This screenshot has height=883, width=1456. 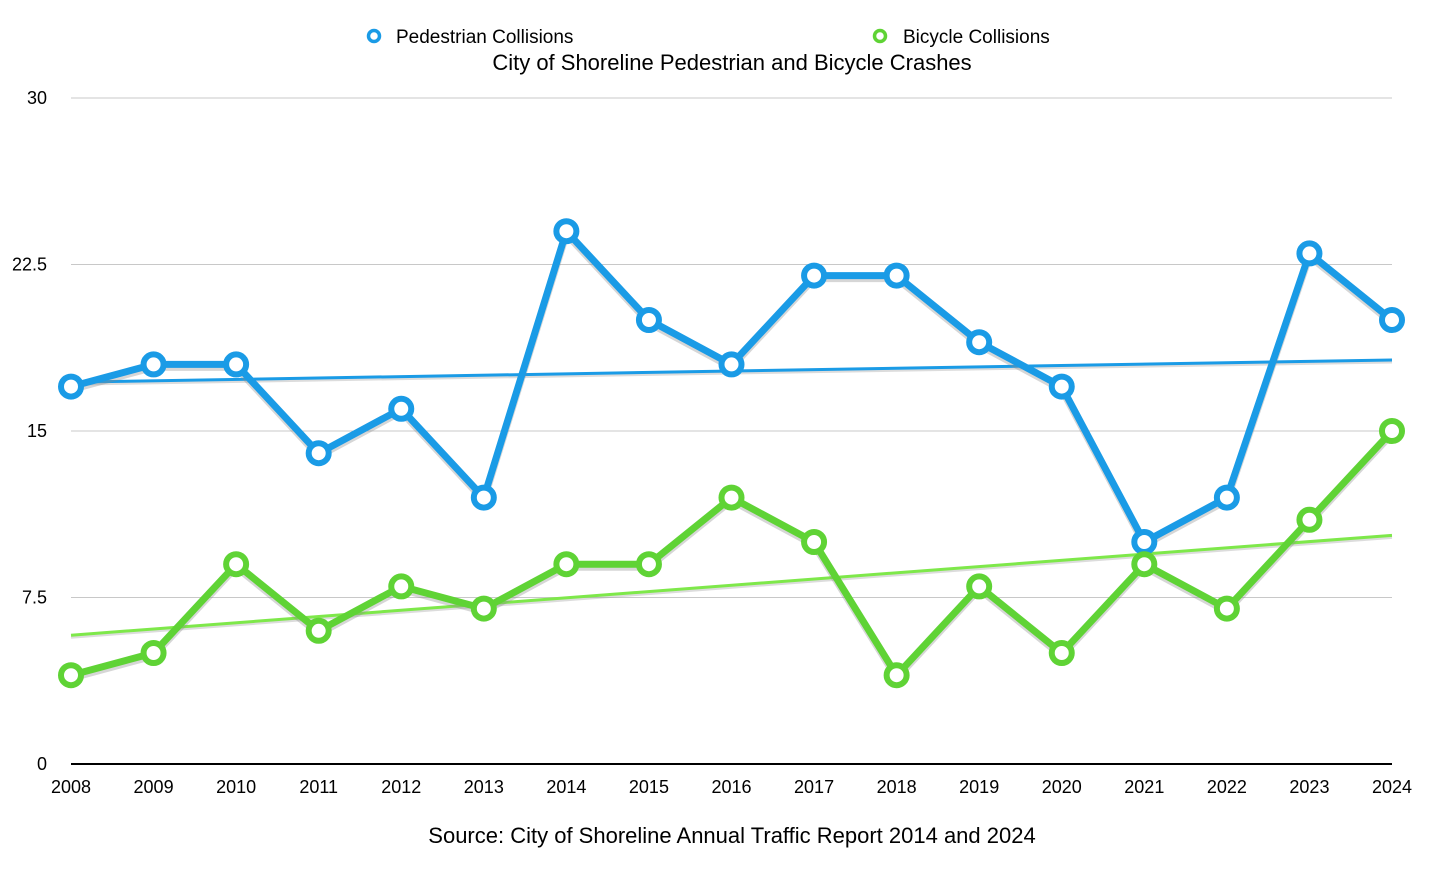 I want to click on x-tick-label: 2021, so click(x=1144, y=787).